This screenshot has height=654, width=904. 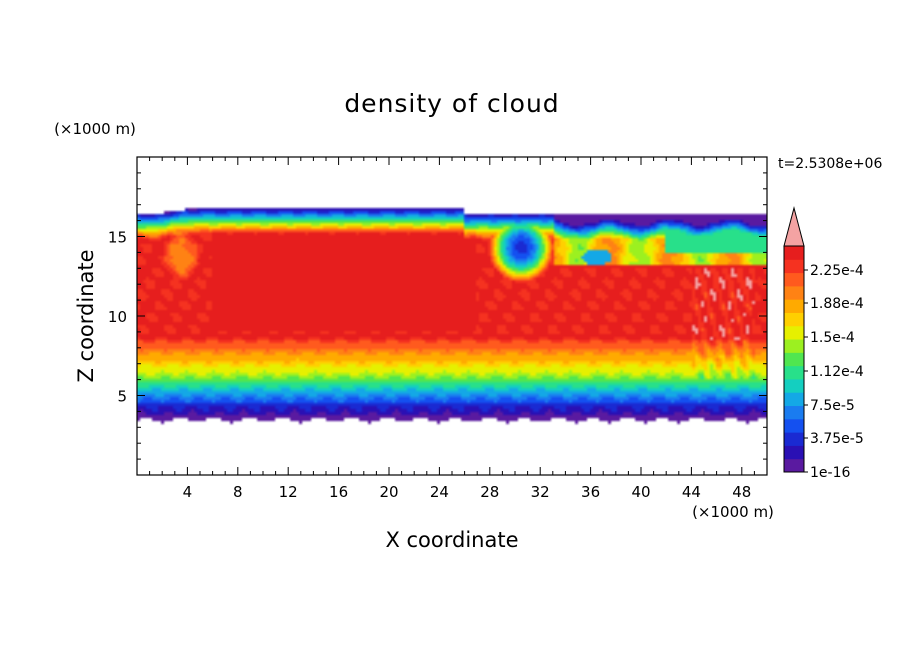 What do you see at coordinates (590, 492) in the screenshot?
I see `x-tick-label: 36` at bounding box center [590, 492].